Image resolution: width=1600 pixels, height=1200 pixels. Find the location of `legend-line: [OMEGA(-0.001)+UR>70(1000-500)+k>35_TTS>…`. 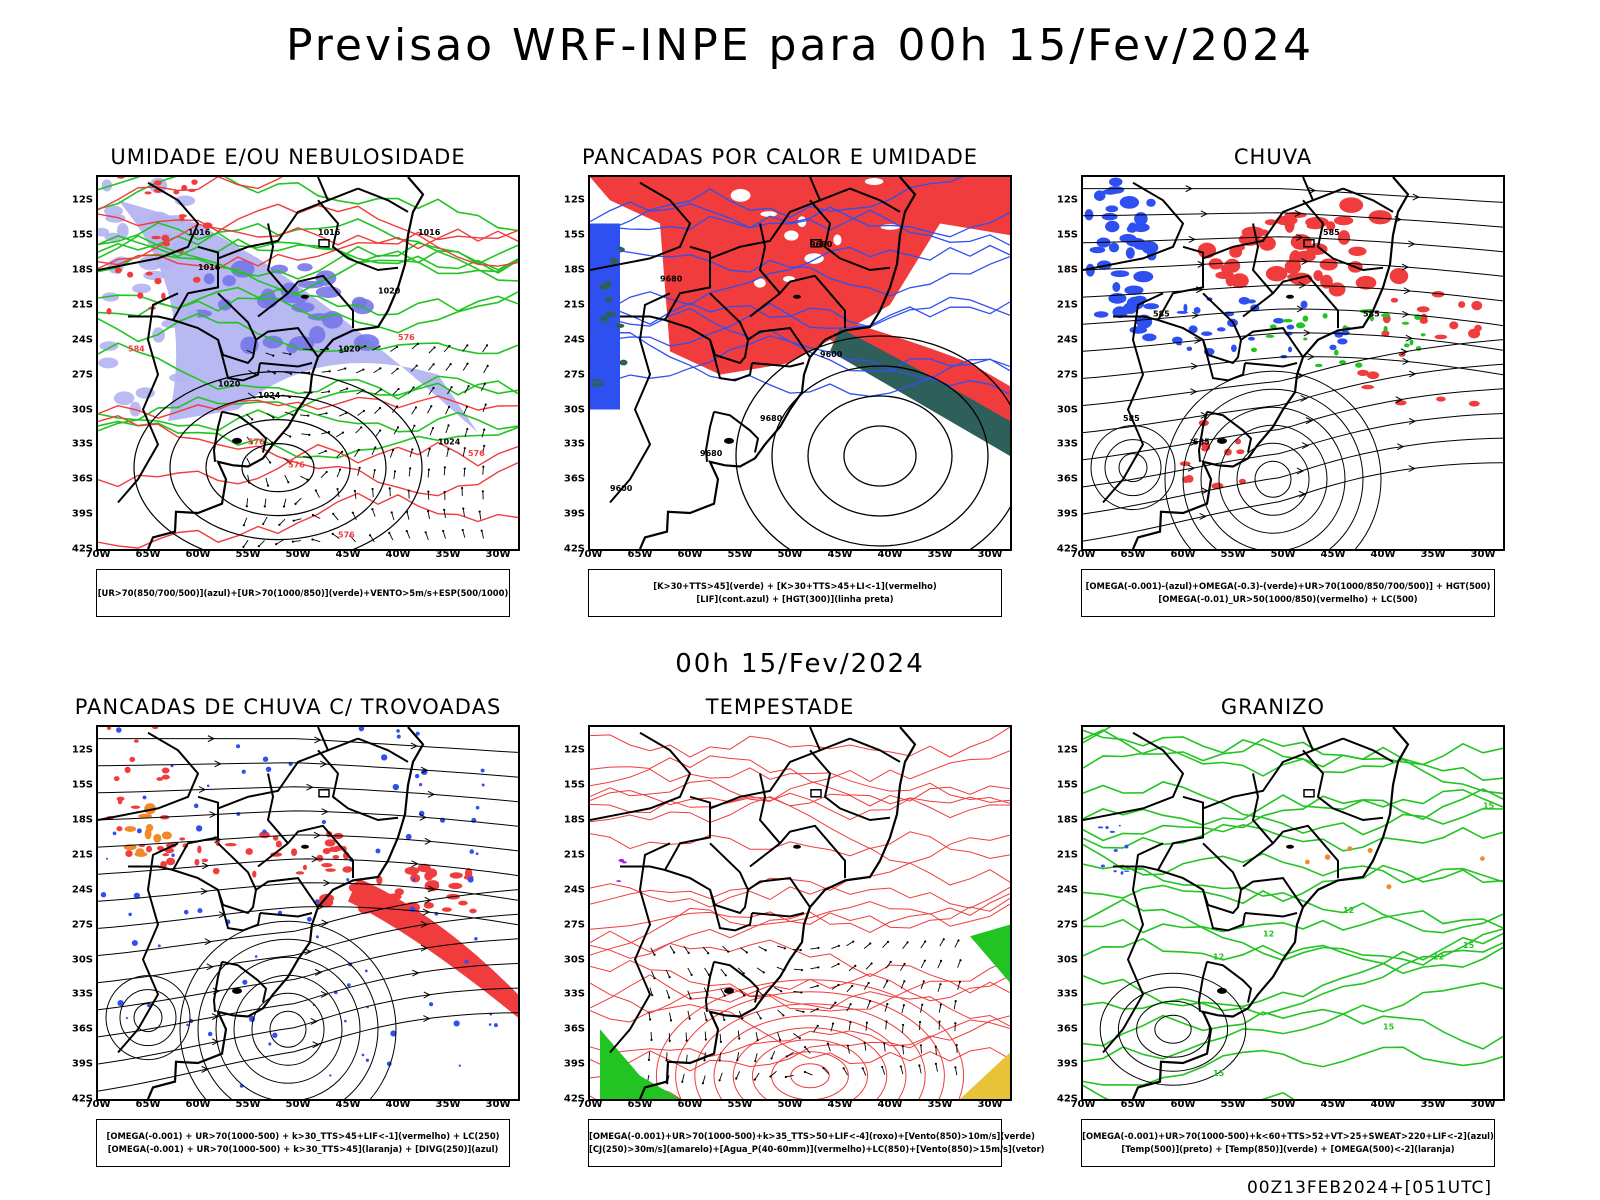

legend-line: [OMEGA(-0.001)+UR>70(1000-500)+k>35_TTS>… is located at coordinates (812, 1136).